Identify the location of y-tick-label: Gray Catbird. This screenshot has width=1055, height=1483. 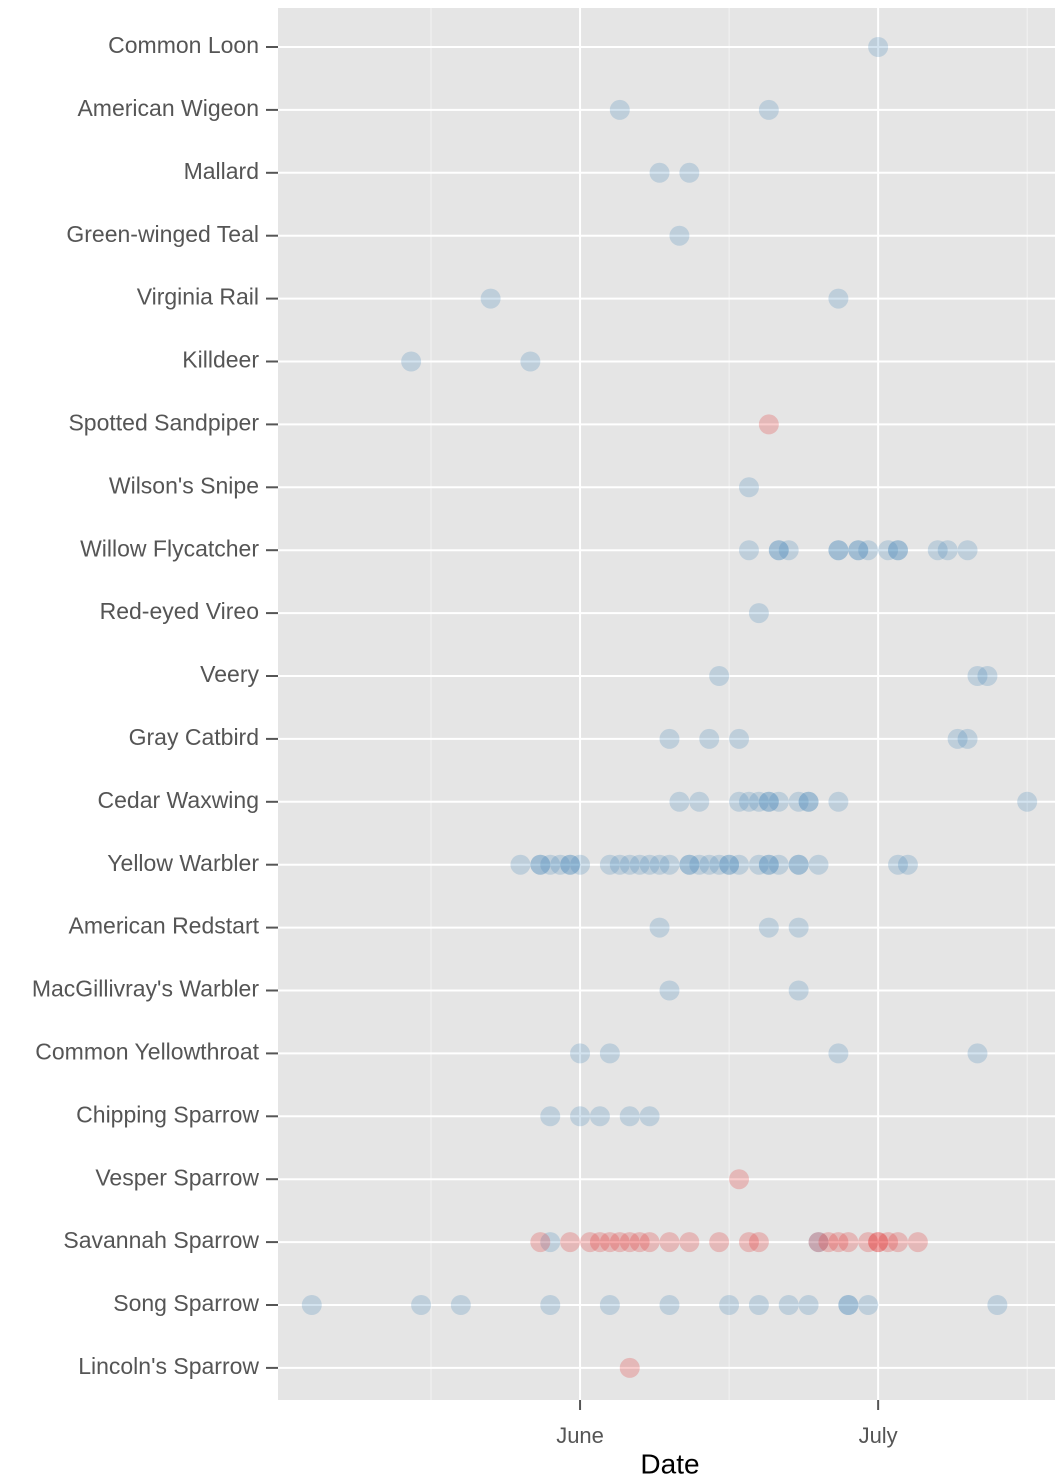
(194, 737).